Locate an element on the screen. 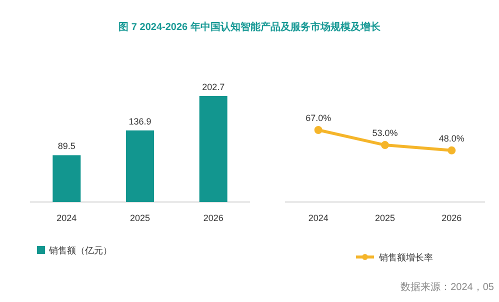 This screenshot has height=302, width=499. source-note: 数据来源：2024，05 is located at coordinates (447, 287).